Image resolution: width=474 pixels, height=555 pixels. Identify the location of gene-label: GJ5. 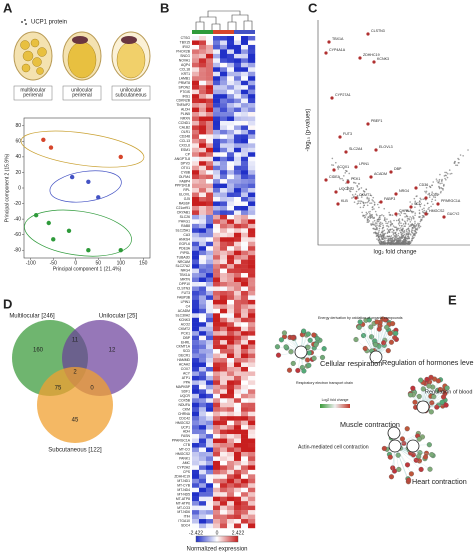
(187, 199).